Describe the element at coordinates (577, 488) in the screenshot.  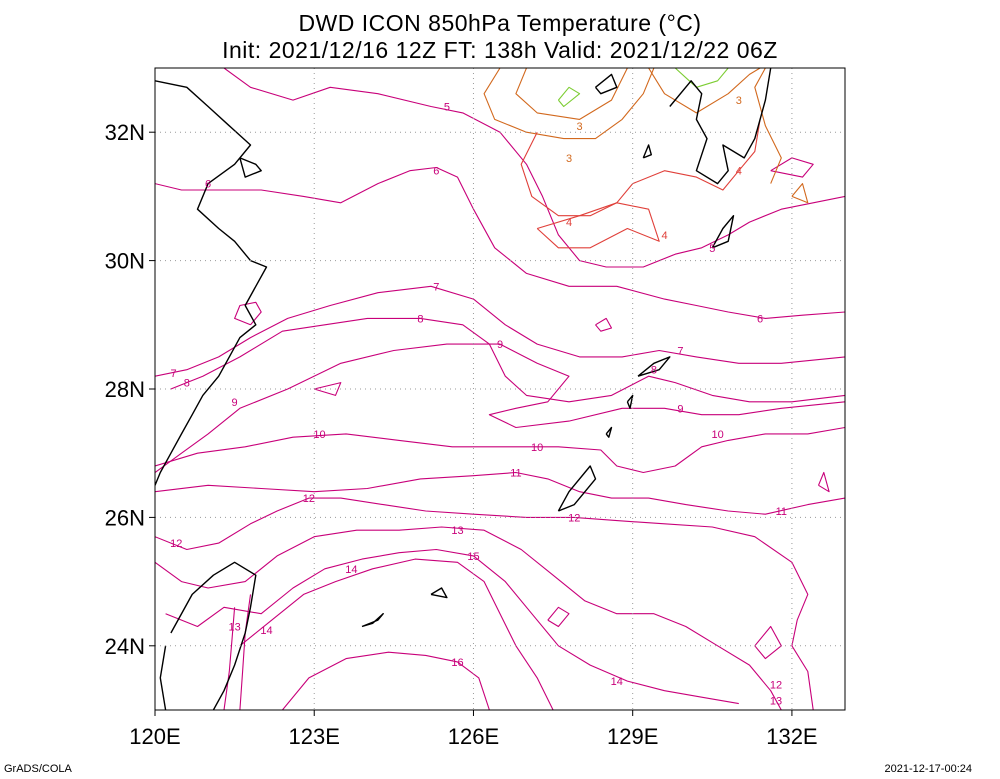
I see `okinawa-coastline` at that location.